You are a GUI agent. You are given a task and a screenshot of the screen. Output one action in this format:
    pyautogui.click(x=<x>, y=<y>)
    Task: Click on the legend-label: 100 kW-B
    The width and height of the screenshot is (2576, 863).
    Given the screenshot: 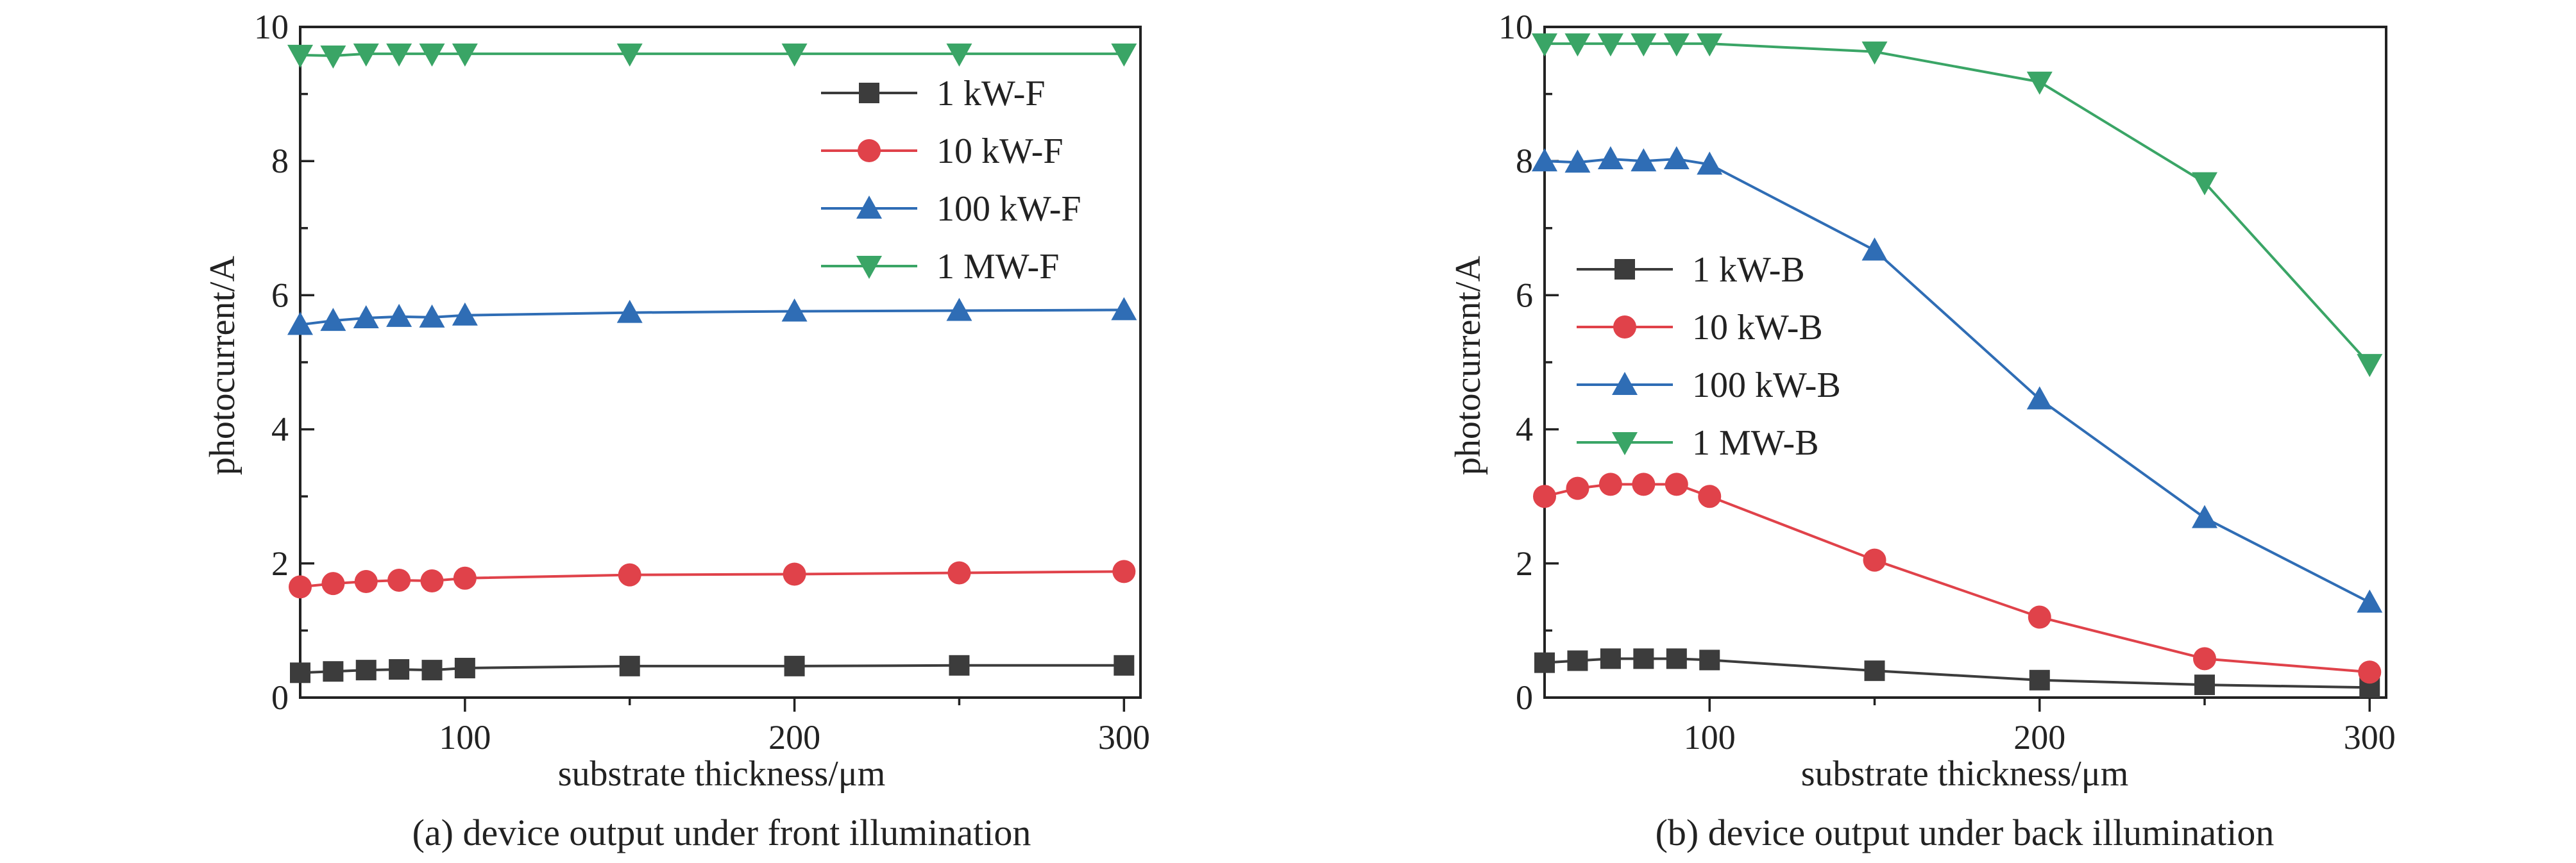 What is the action you would take?
    pyautogui.click(x=1766, y=385)
    